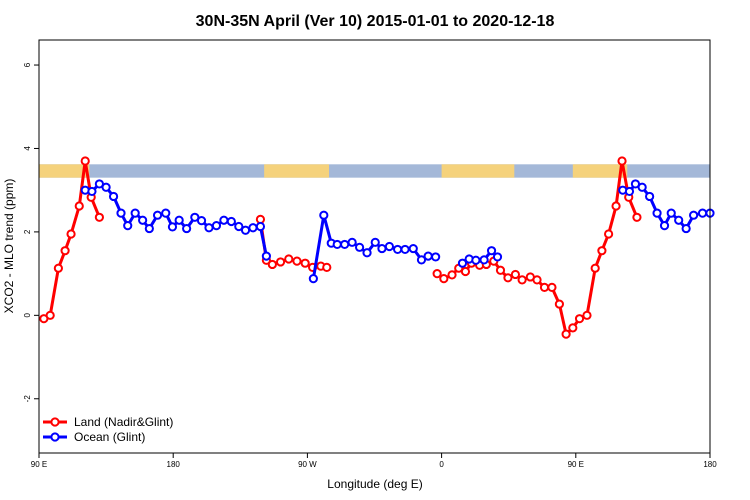 The width and height of the screenshot is (750, 500). Describe the element at coordinates (123, 422) in the screenshot. I see `legend-label-0: Land (Nadir&Glint)` at that location.